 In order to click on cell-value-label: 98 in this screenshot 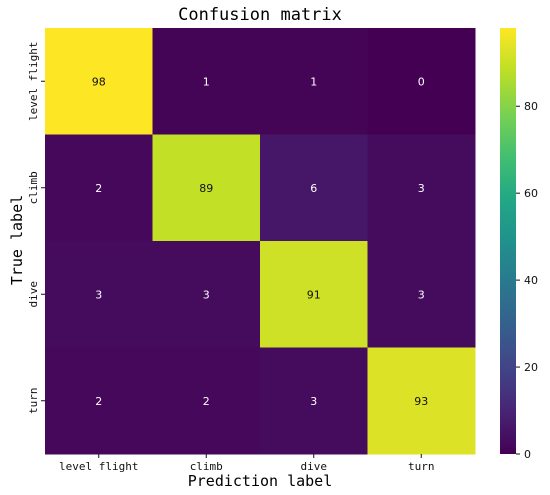, I will do `click(99, 81)`.